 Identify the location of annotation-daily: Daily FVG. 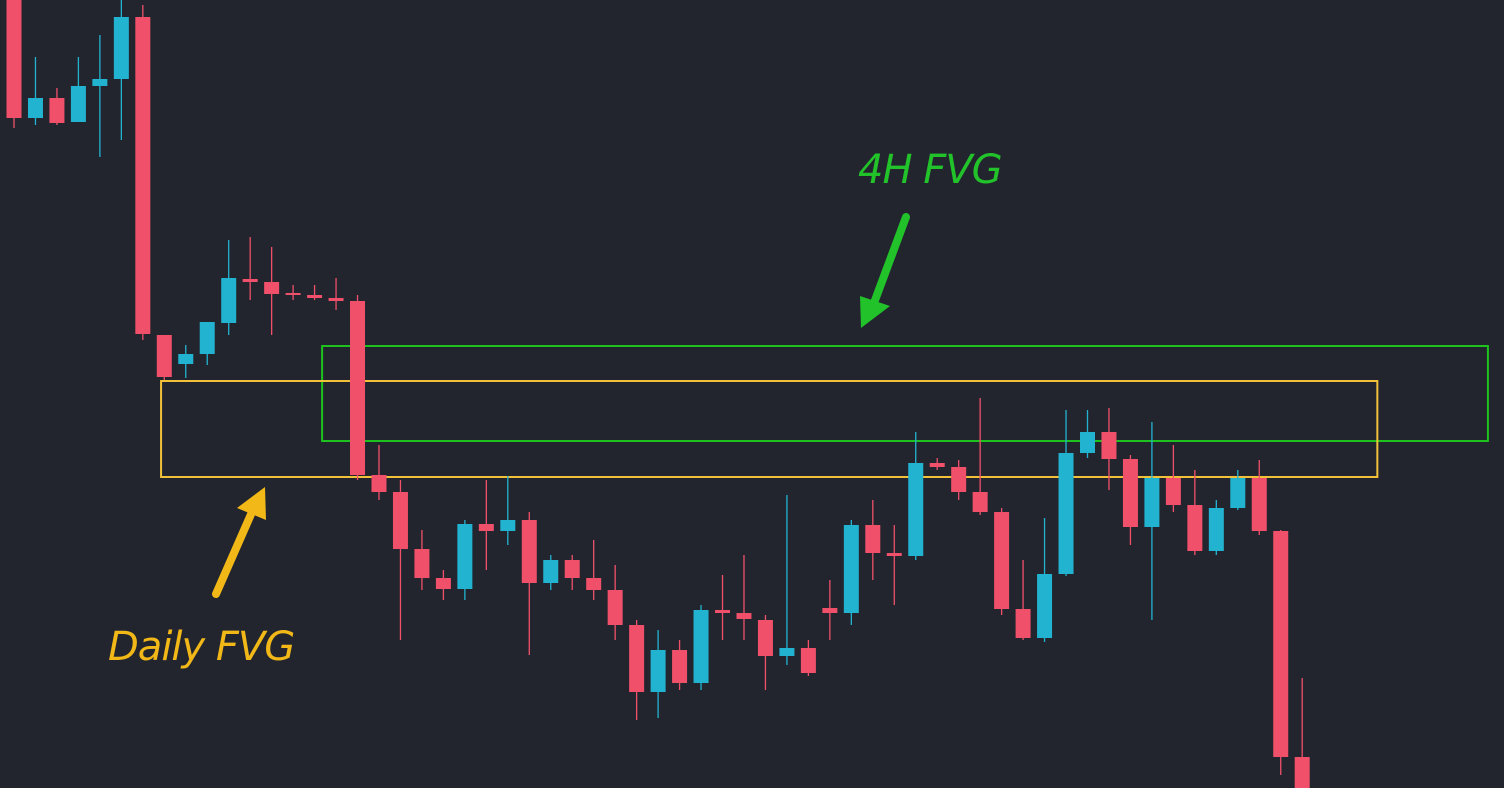
(201, 647).